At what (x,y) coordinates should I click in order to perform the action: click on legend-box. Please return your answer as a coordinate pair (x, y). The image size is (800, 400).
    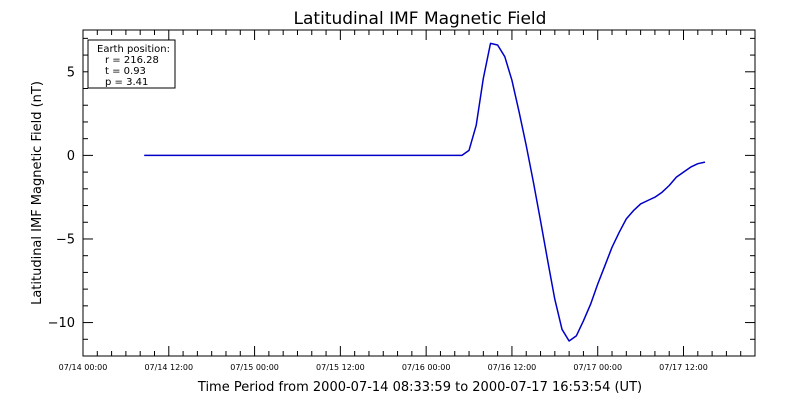
    Looking at the image, I should click on (131, 64).